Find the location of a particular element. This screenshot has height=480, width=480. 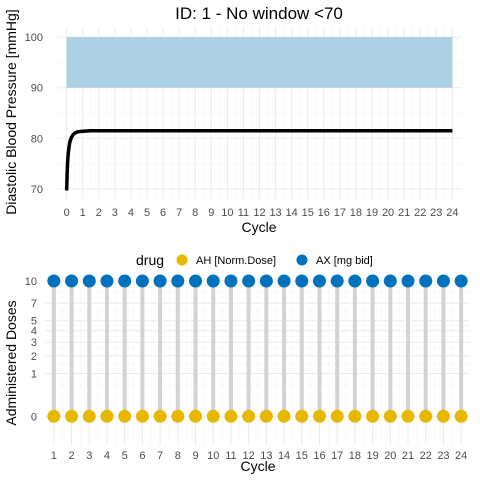

legend-entry-label: AX [mg bid] is located at coordinates (344, 261).